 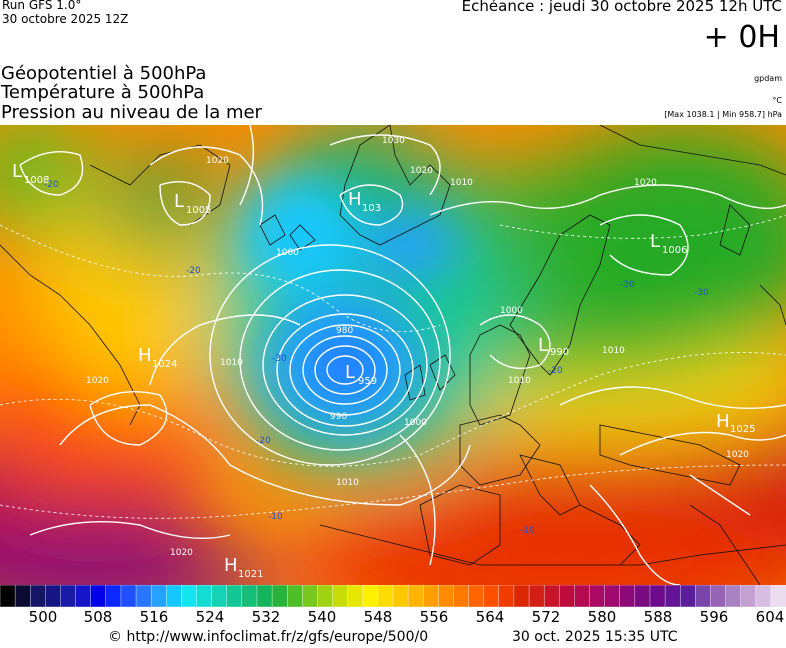 I want to click on pressure-center-value: 1008, so click(x=36, y=180).